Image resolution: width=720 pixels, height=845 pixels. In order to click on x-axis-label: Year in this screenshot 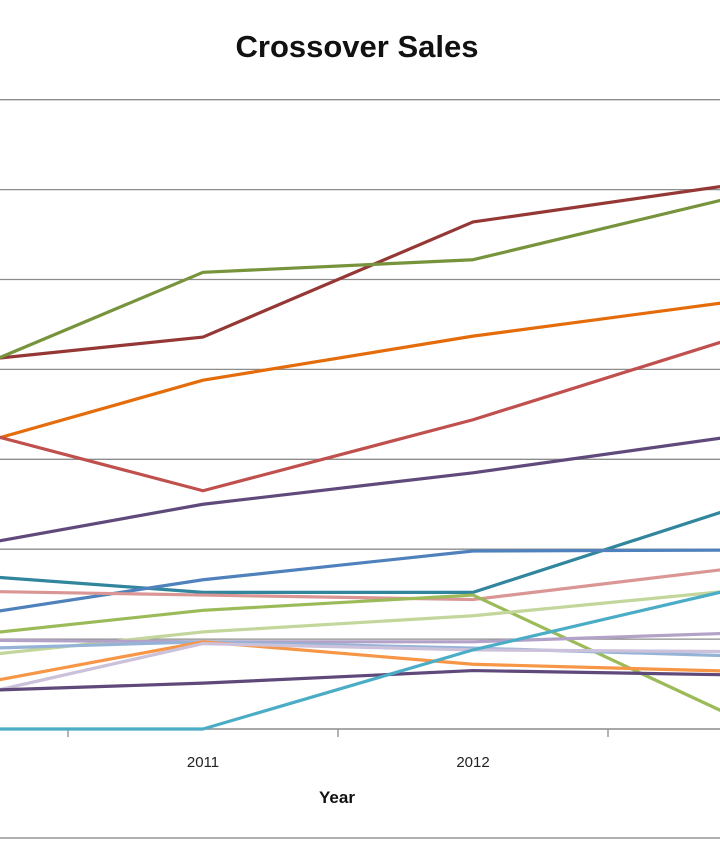, I will do `click(337, 797)`.